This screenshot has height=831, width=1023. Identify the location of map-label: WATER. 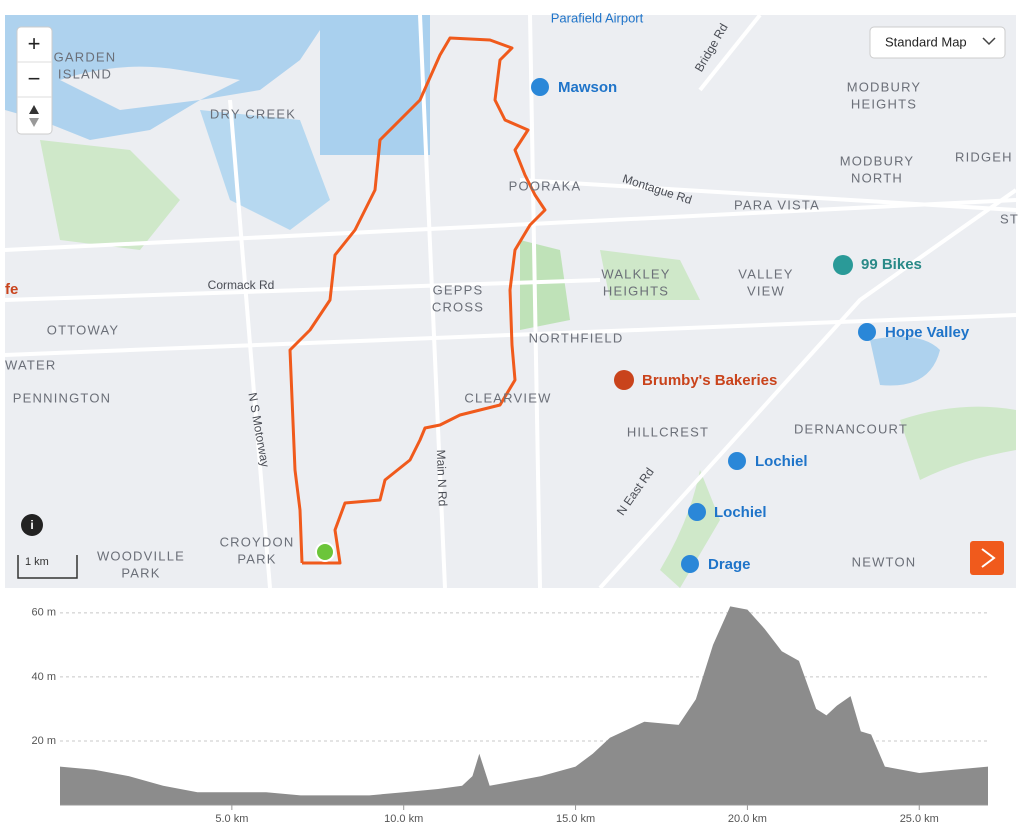
(31, 364).